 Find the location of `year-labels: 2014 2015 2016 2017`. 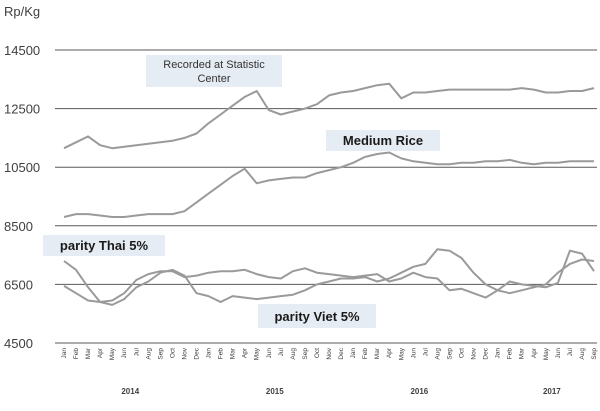

year-labels: 2014 2015 2016 2017 is located at coordinates (341, 391).